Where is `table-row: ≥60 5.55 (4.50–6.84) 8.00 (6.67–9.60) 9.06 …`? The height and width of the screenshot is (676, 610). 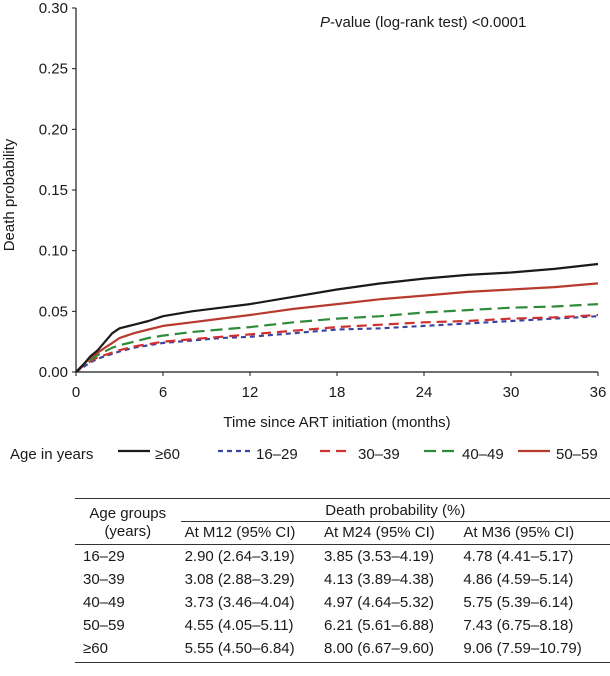 table-row: ≥60 5.55 (4.50–6.84) 8.00 (6.67–9.60) 9.06 … is located at coordinates (342, 650).